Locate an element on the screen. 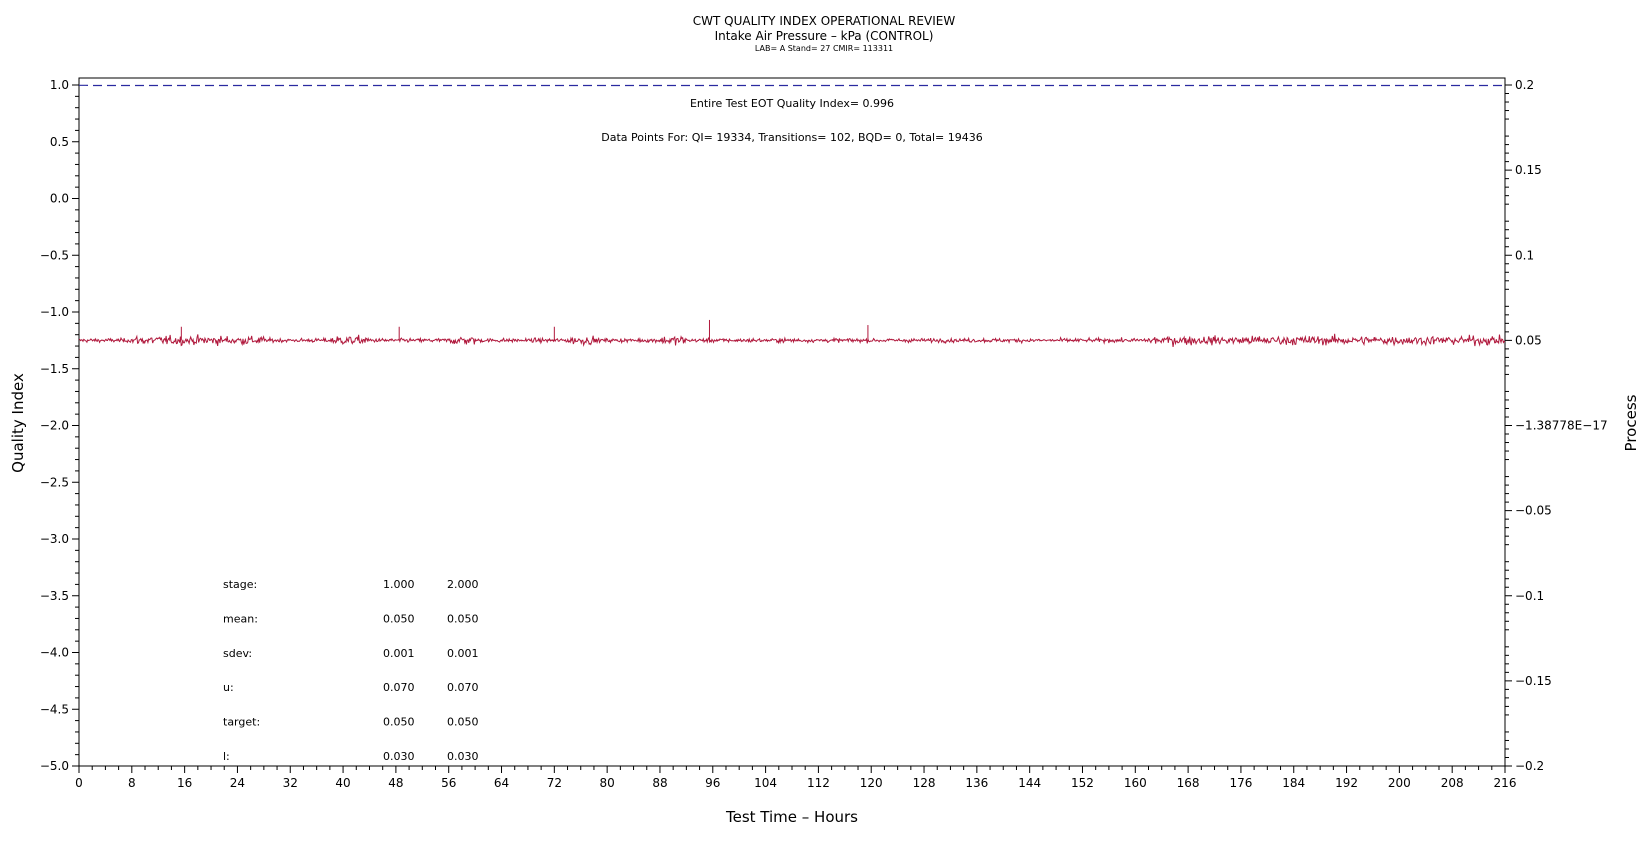 This screenshot has height=845, width=1648. stats-label: mean: is located at coordinates (240, 618).